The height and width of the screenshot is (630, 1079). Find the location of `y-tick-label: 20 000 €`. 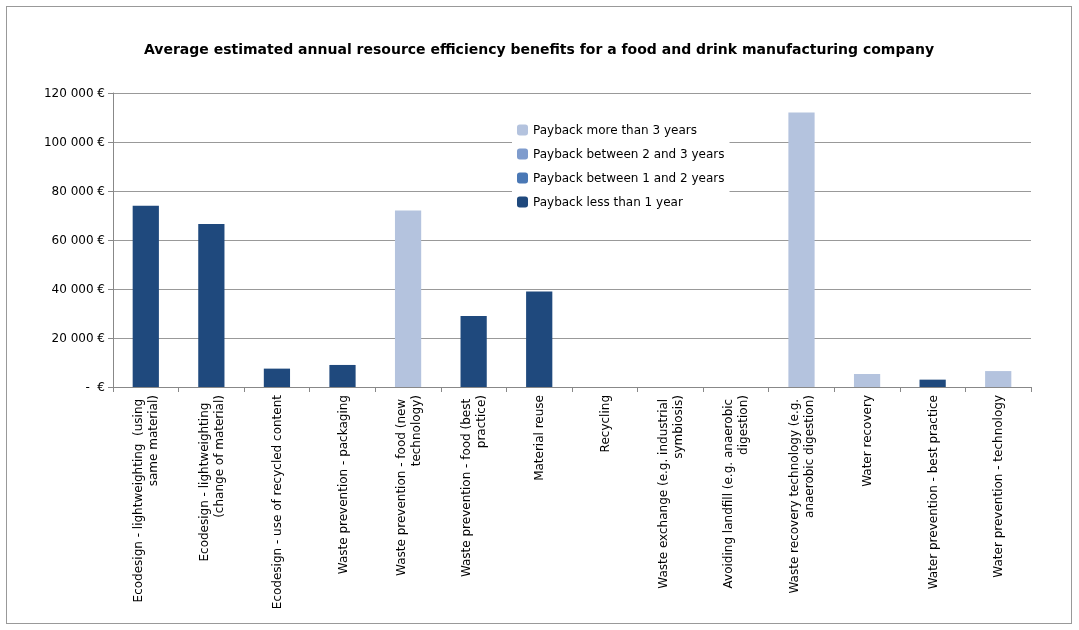

y-tick-label: 20 000 € is located at coordinates (78, 338).